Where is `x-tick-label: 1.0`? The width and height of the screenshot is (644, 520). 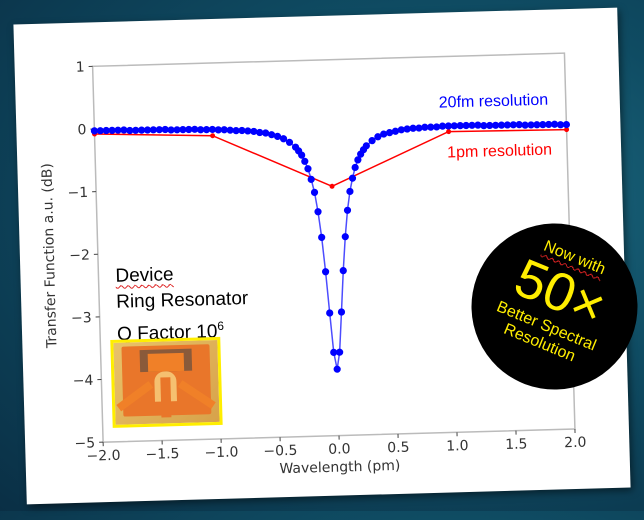 x-tick-label: 1.0 is located at coordinates (457, 446).